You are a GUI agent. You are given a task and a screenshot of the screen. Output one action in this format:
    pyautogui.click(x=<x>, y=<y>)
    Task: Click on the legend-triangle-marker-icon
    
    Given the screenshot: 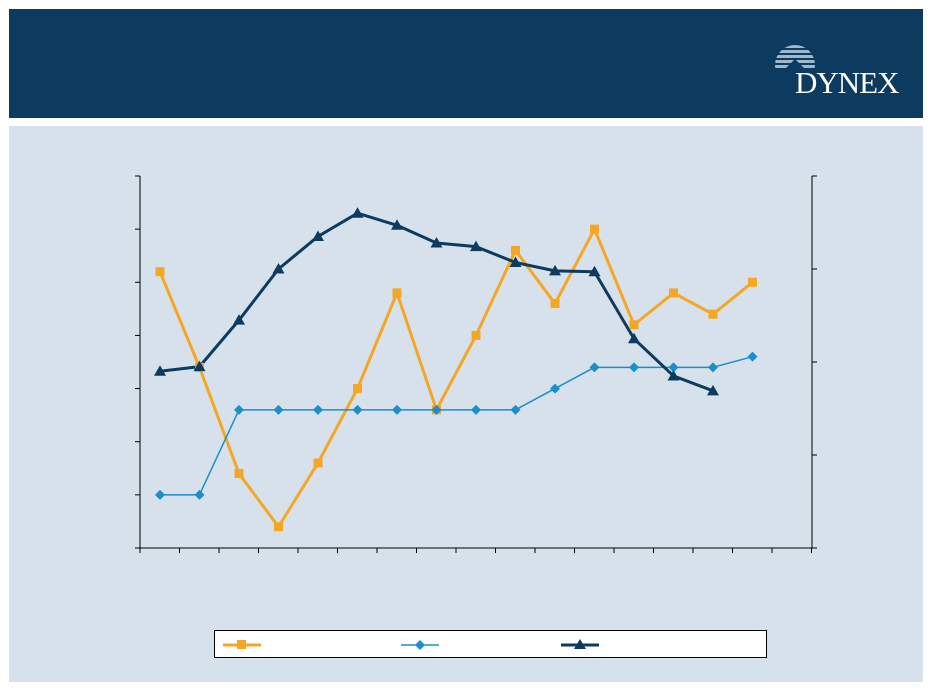 What is the action you would take?
    pyautogui.click(x=580, y=644)
    